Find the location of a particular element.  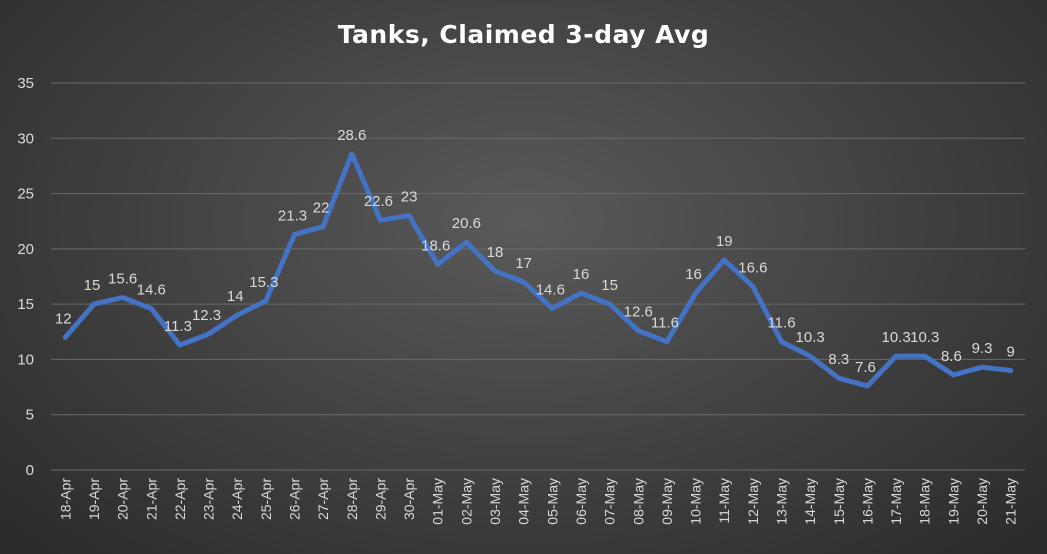

x-tick-label: 20-Apr is located at coordinates (123, 499).